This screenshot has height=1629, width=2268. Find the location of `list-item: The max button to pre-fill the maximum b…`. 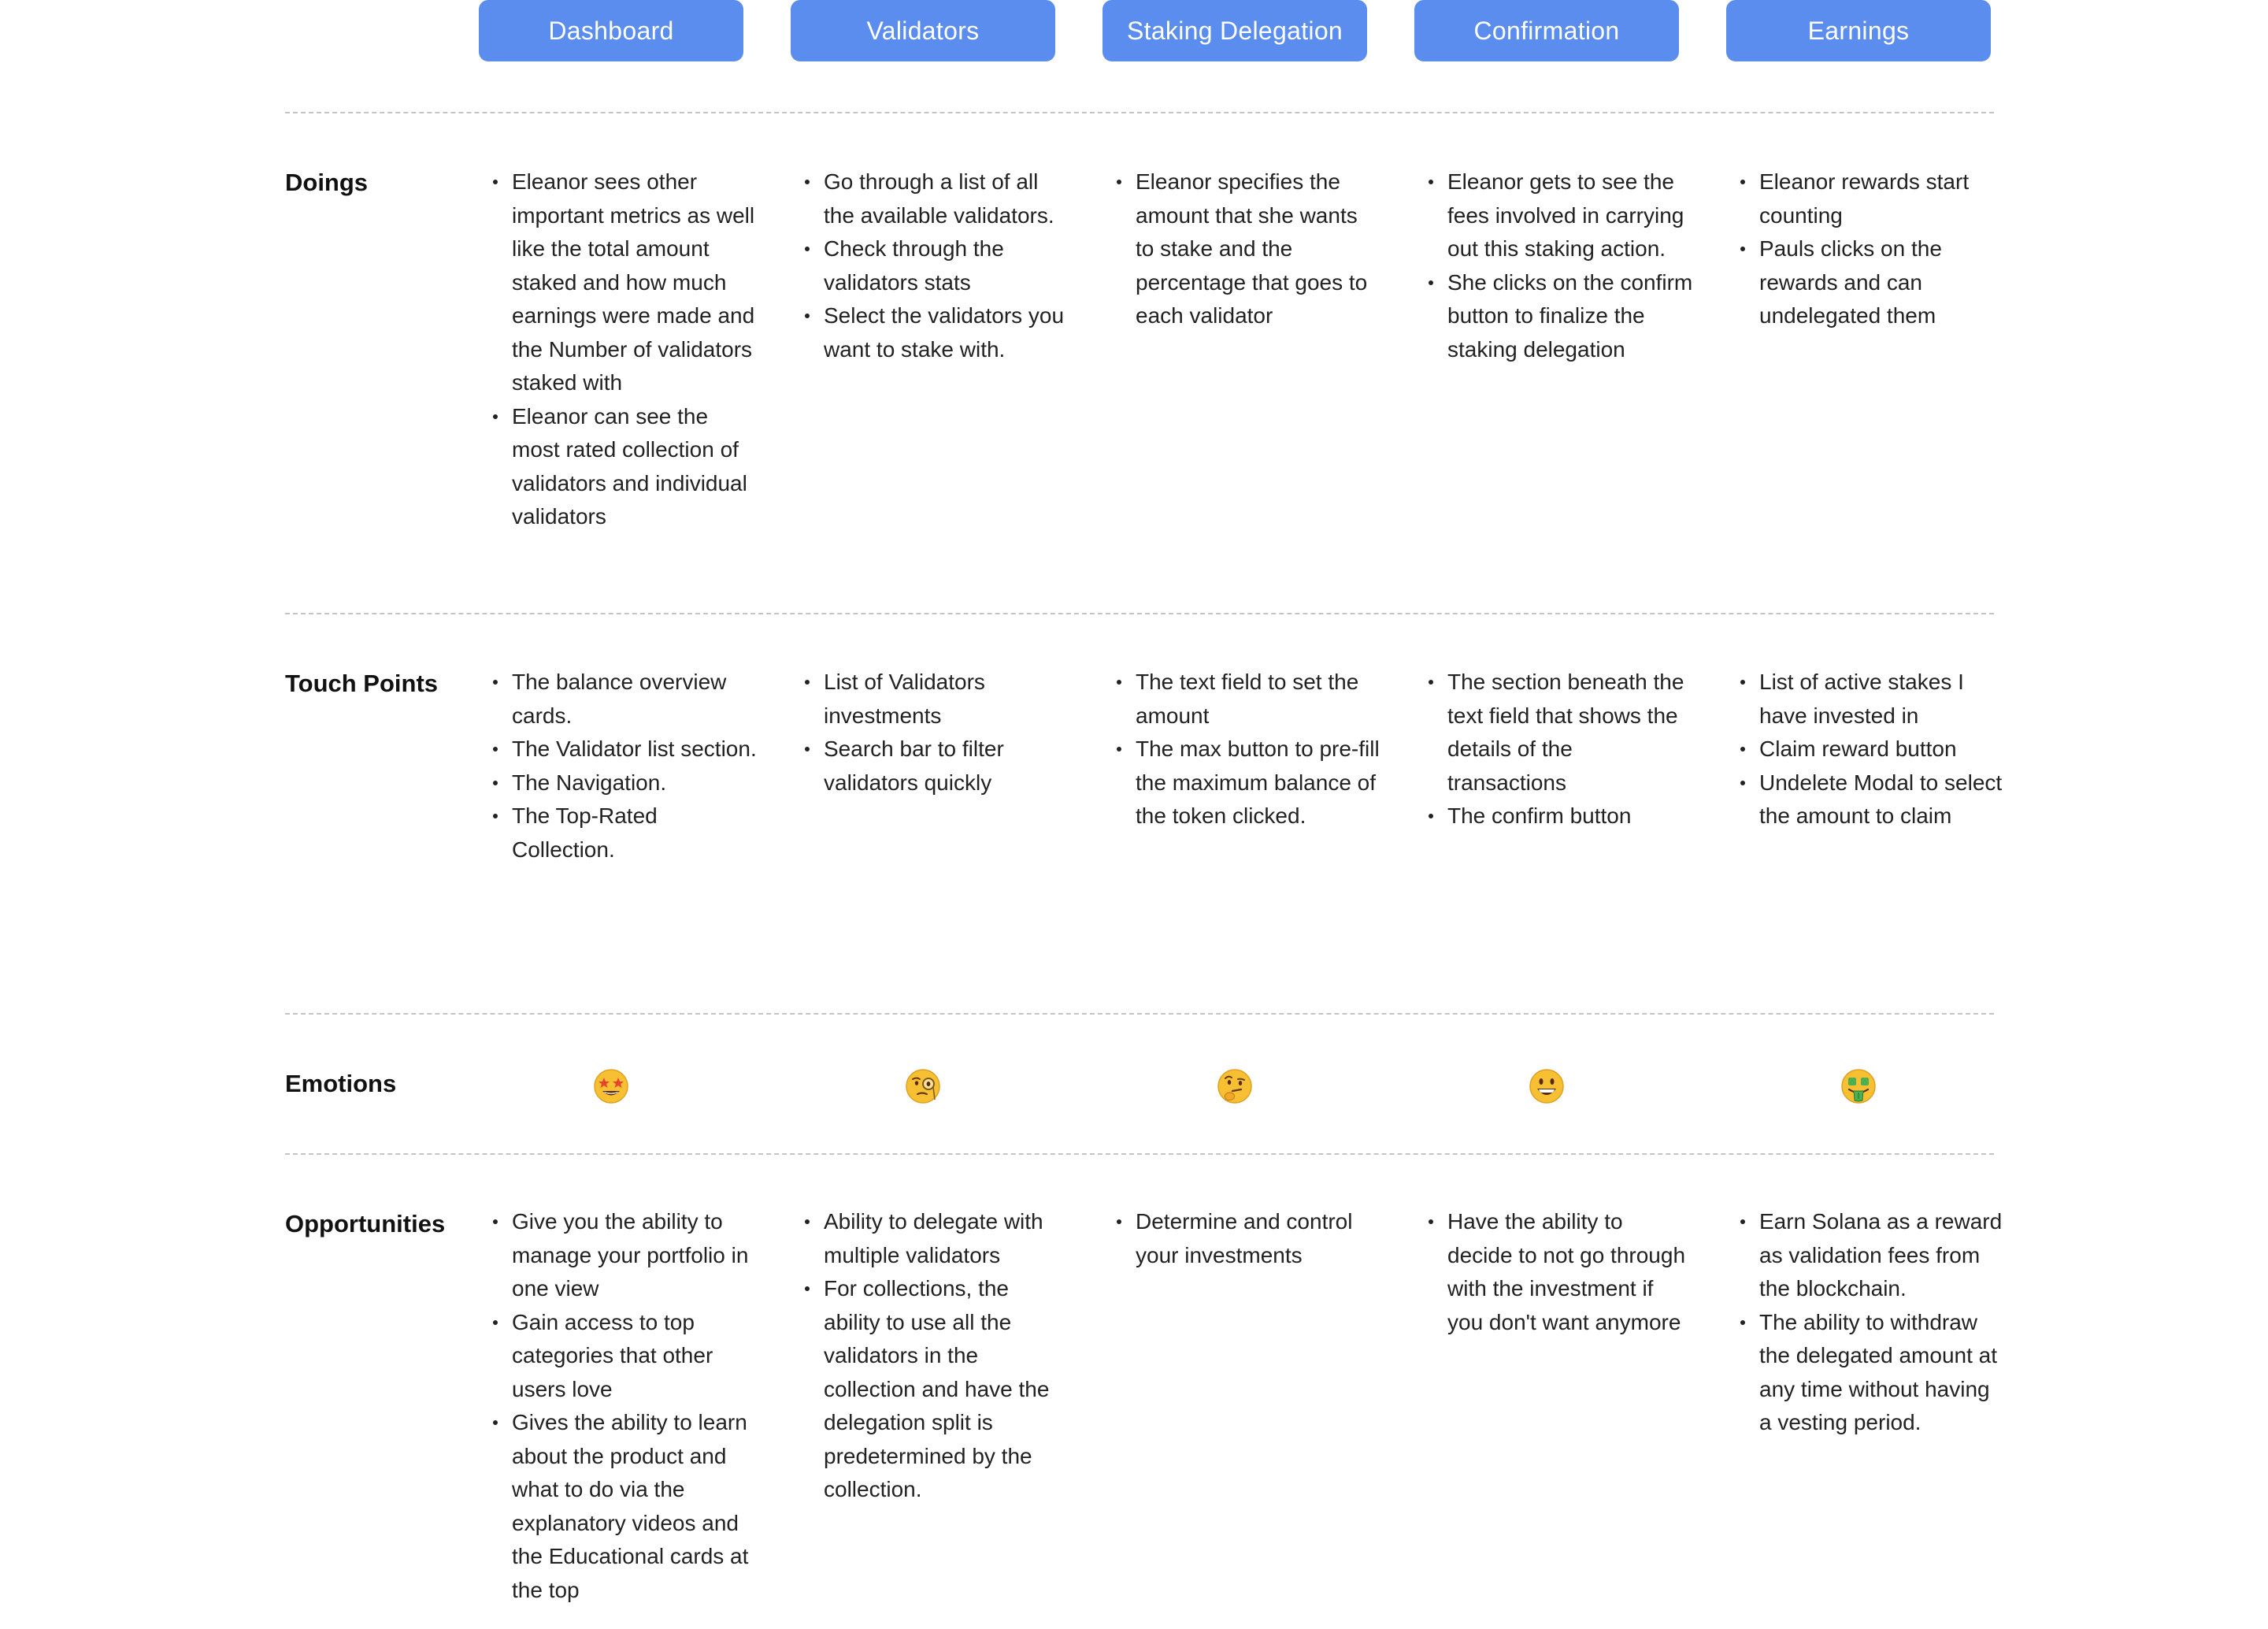

list-item: The max button to pre-fill the maximum b… is located at coordinates (1247, 783).